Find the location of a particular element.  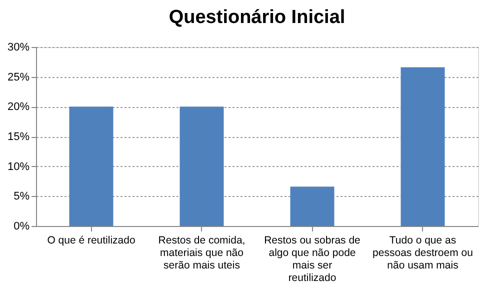

y-tick-label: 5% is located at coordinates (22, 196).